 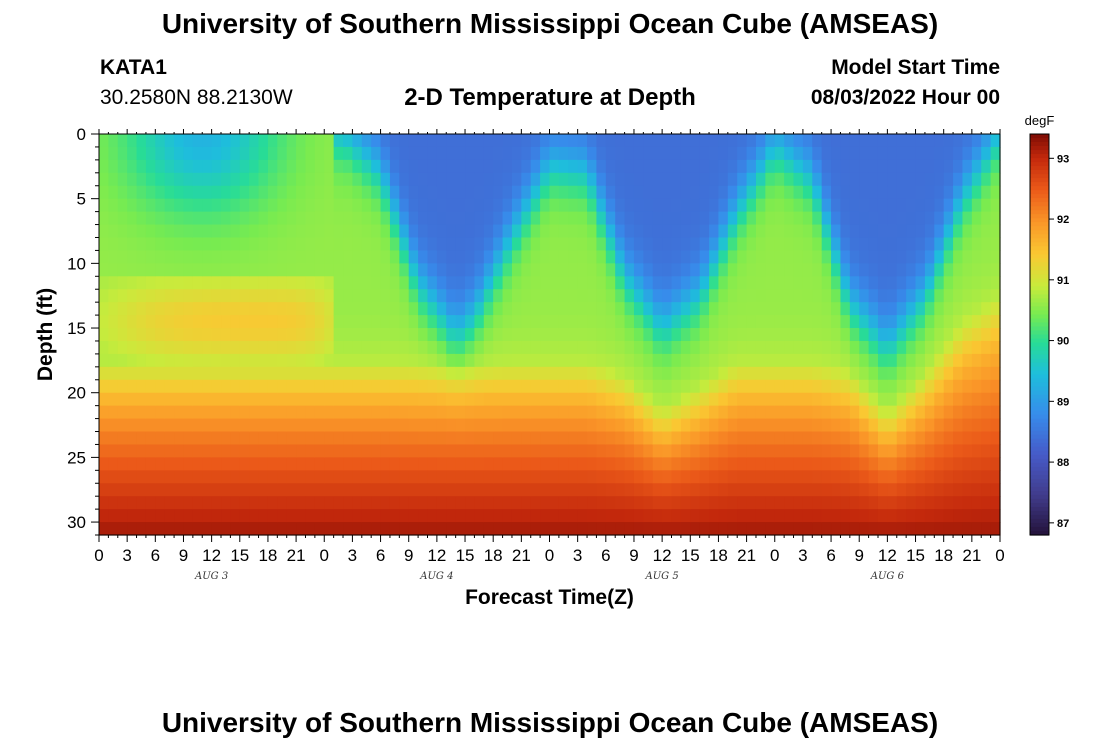 I want to click on x-tick-label: 18, so click(x=718, y=555).